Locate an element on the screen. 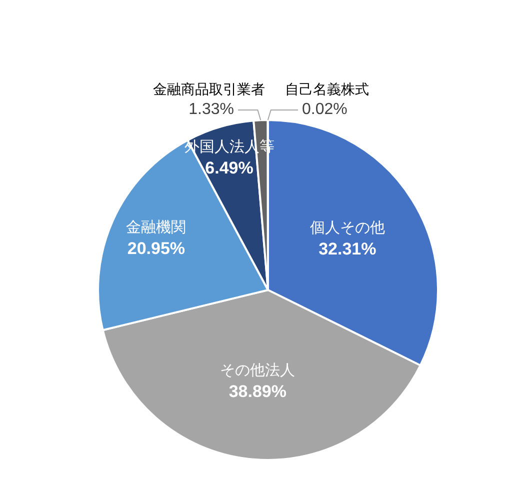 This screenshot has height=483, width=523. data-label: 0.02% is located at coordinates (325, 109).